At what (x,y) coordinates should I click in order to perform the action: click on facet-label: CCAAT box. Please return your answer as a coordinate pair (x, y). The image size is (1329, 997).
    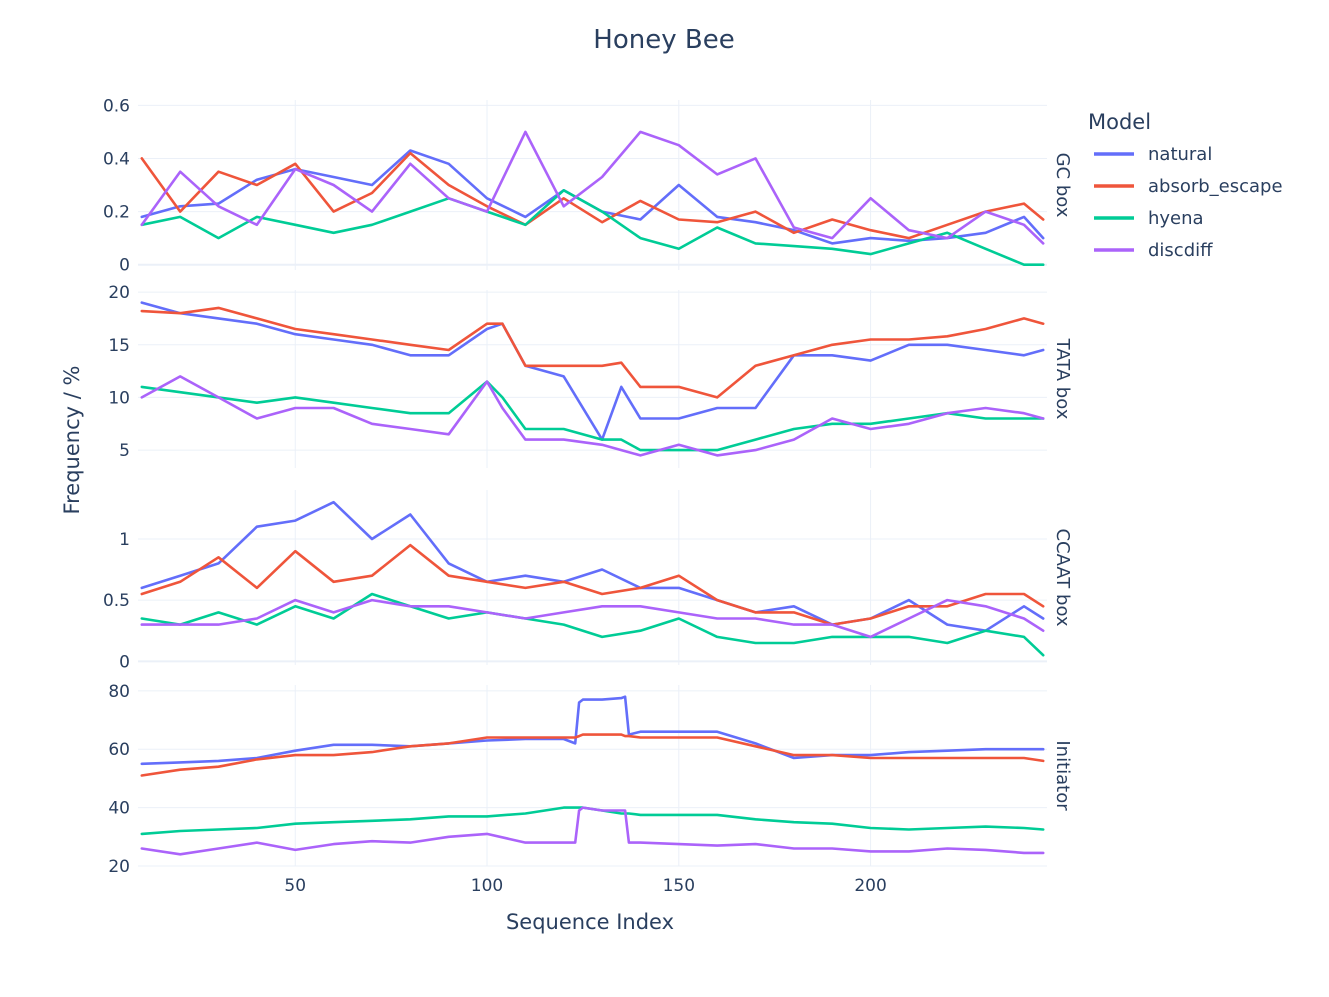
    Looking at the image, I should click on (1062, 577).